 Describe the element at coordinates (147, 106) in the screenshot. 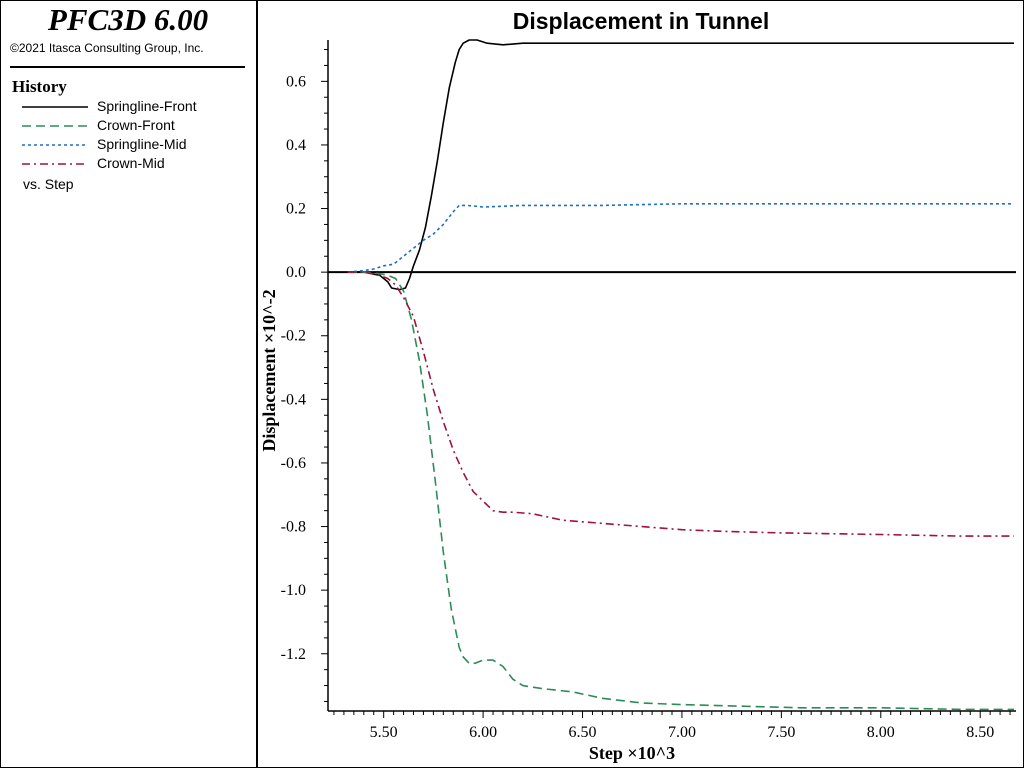

I see `legend-label: Springline-Front` at that location.